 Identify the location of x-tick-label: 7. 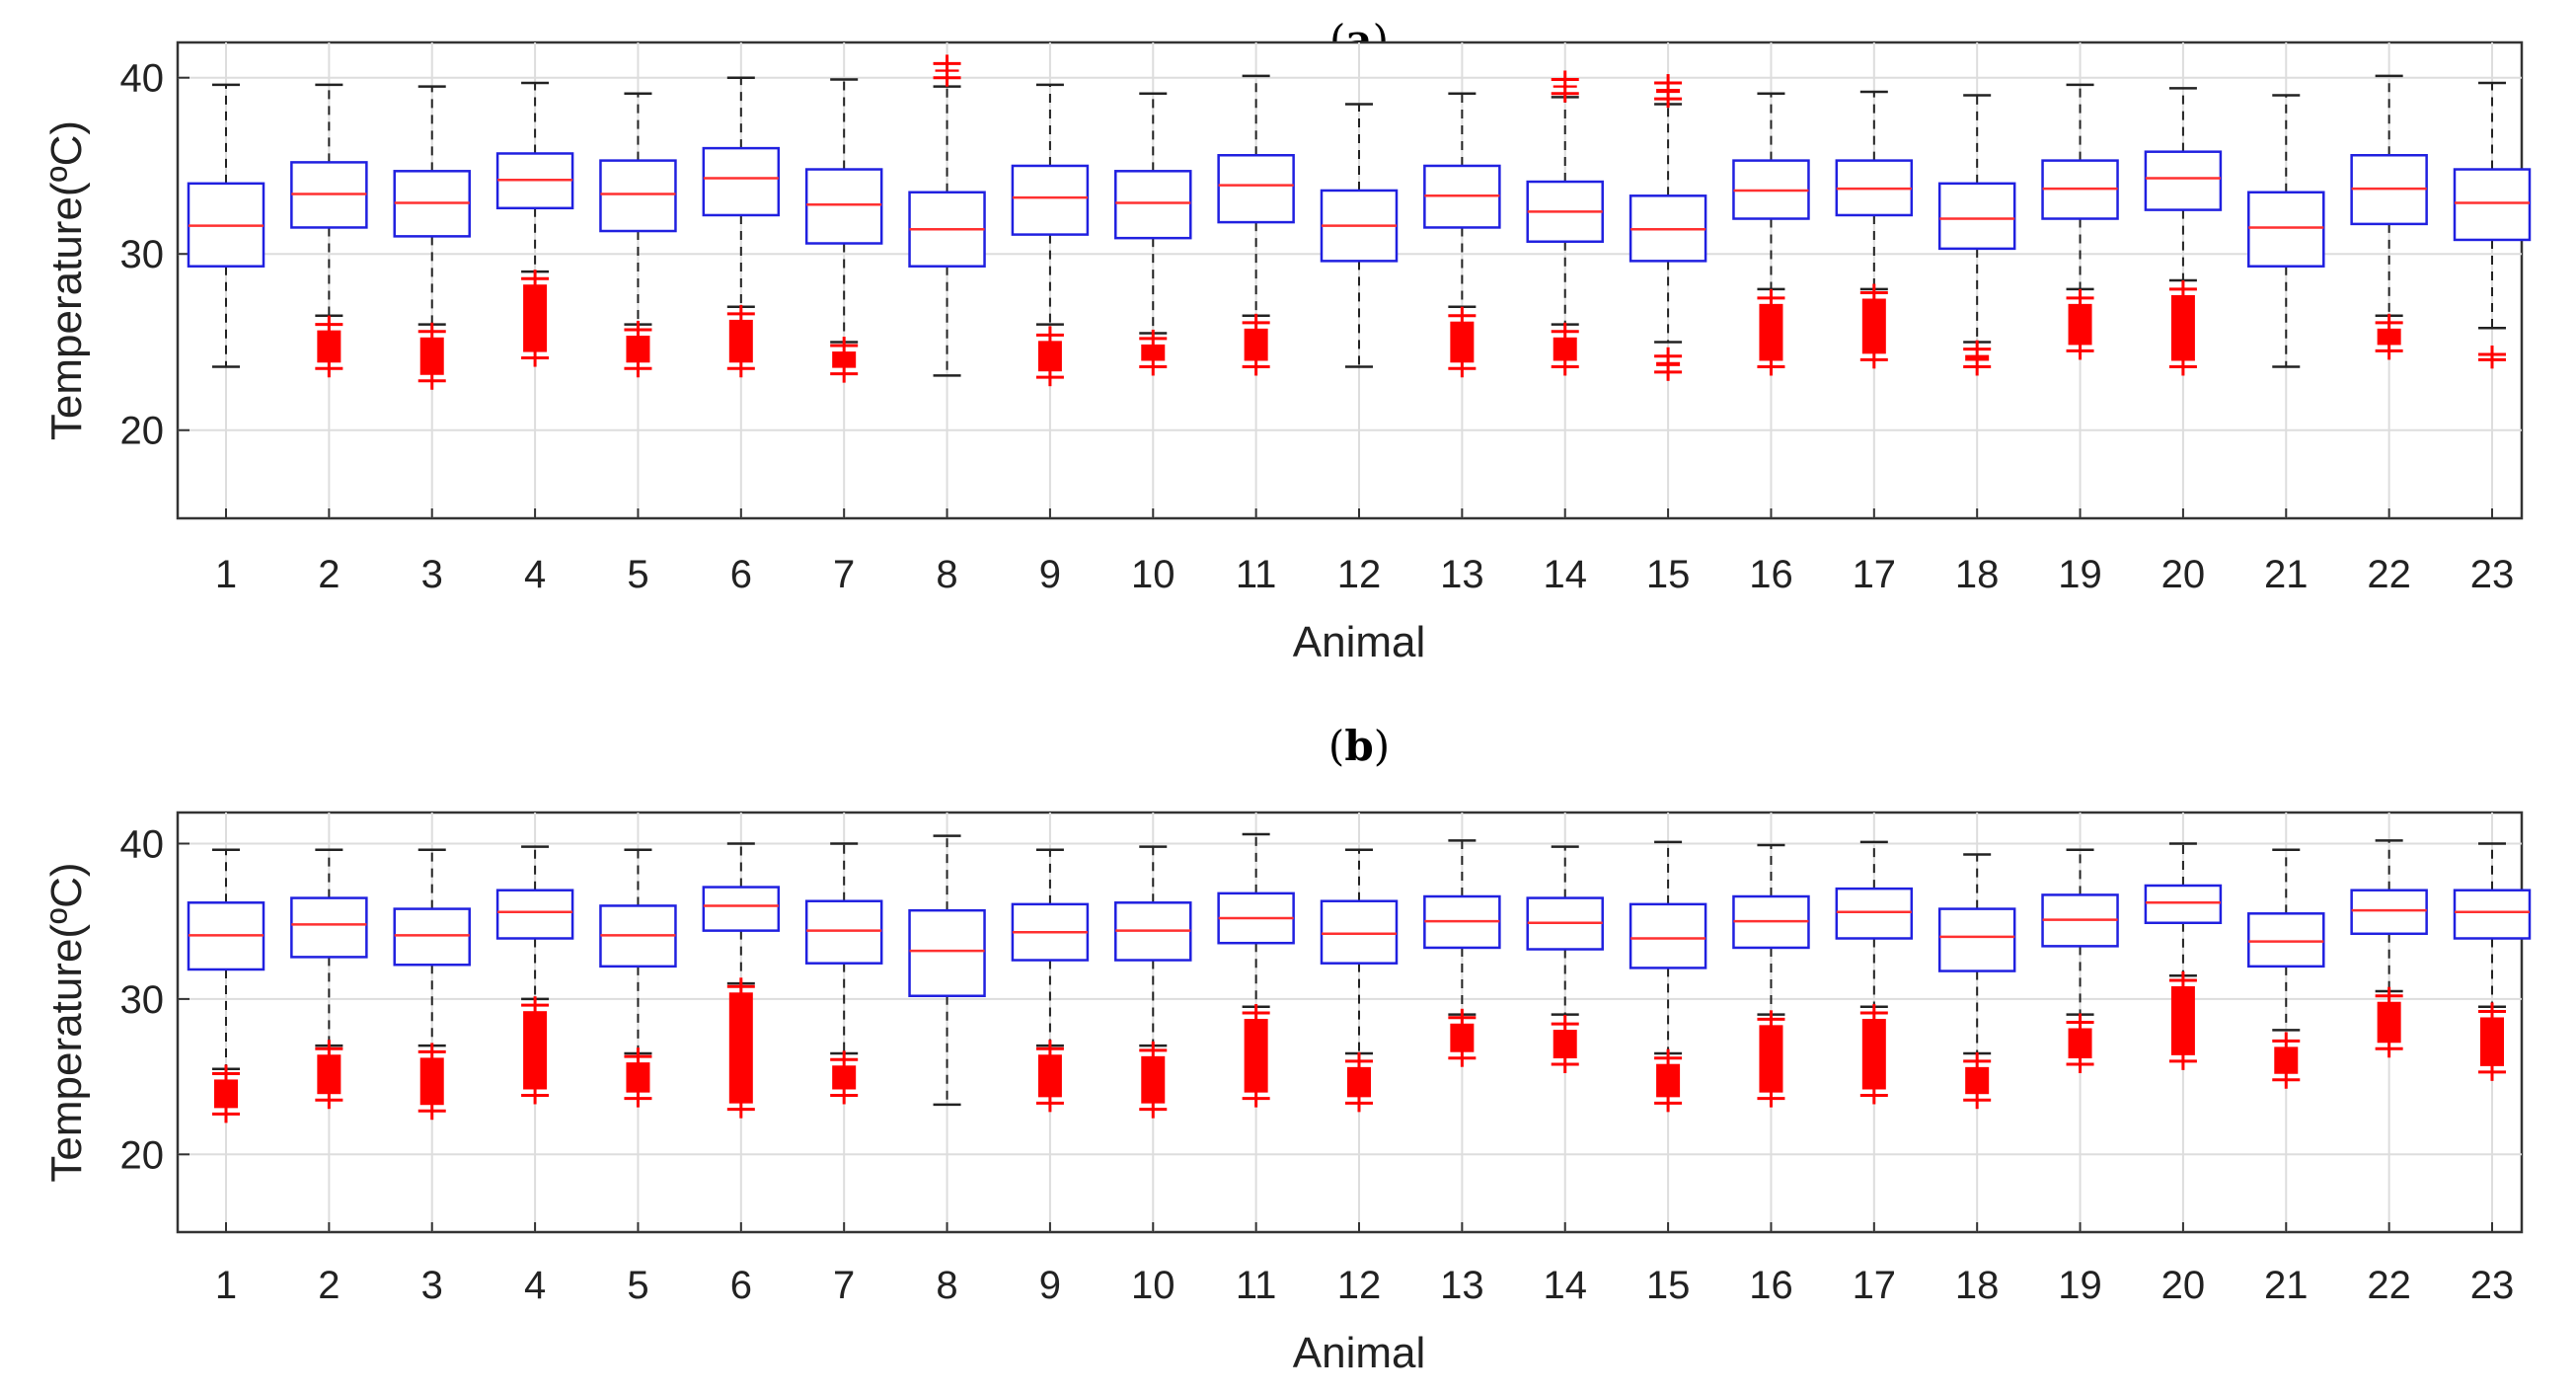
(844, 1286).